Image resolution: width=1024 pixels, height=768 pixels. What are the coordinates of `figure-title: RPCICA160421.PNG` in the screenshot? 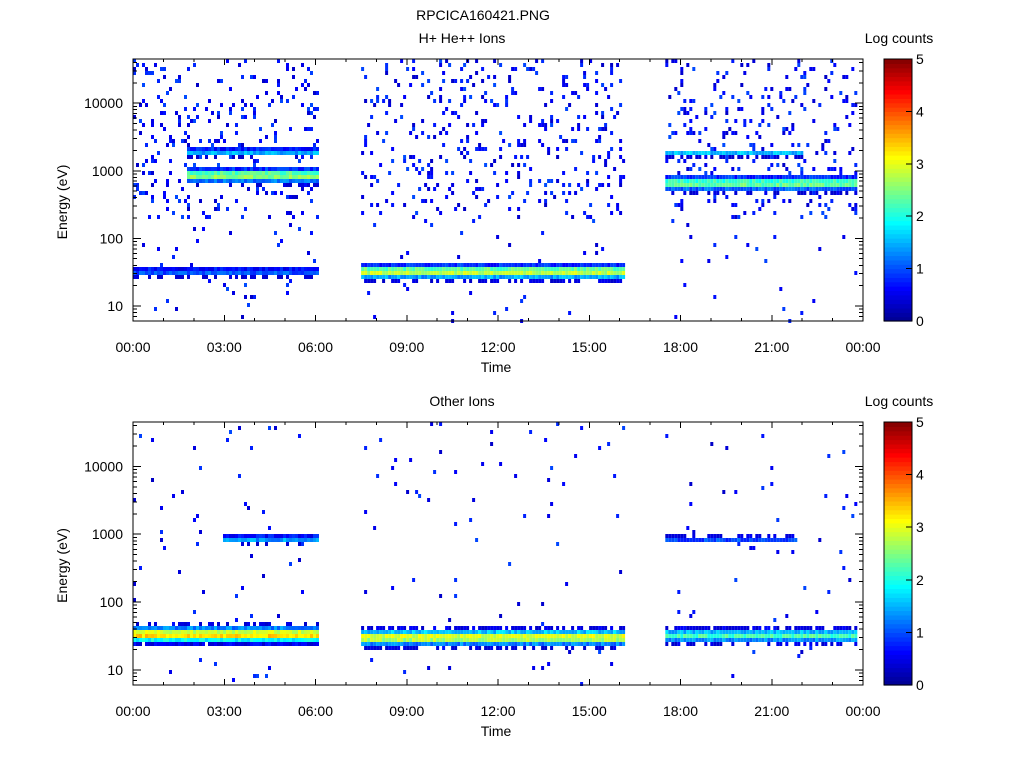 It's located at (483, 15).